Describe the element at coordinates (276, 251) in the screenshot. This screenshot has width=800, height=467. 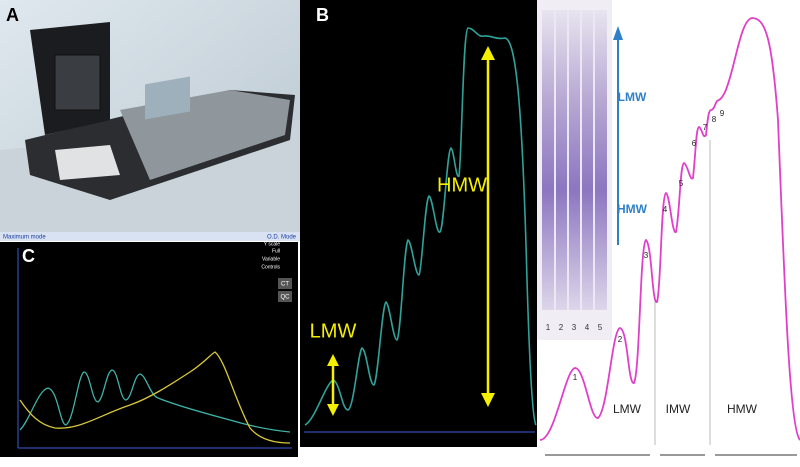
I see `controls-option: Full` at that location.